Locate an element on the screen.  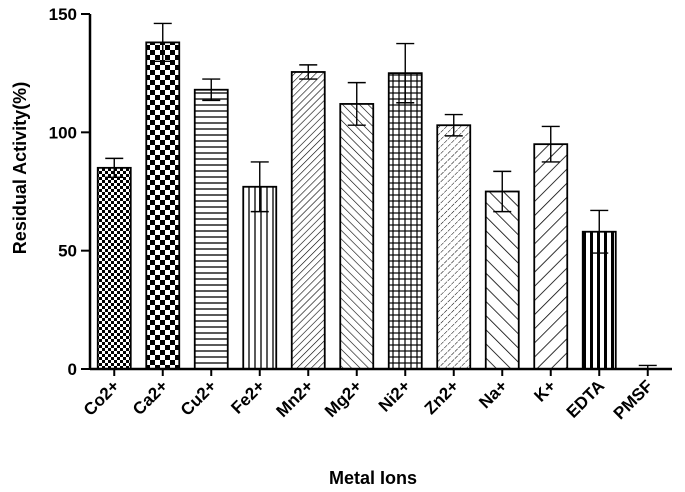
y-axis-title: Residual Activity(%) is located at coordinates (20, 168).